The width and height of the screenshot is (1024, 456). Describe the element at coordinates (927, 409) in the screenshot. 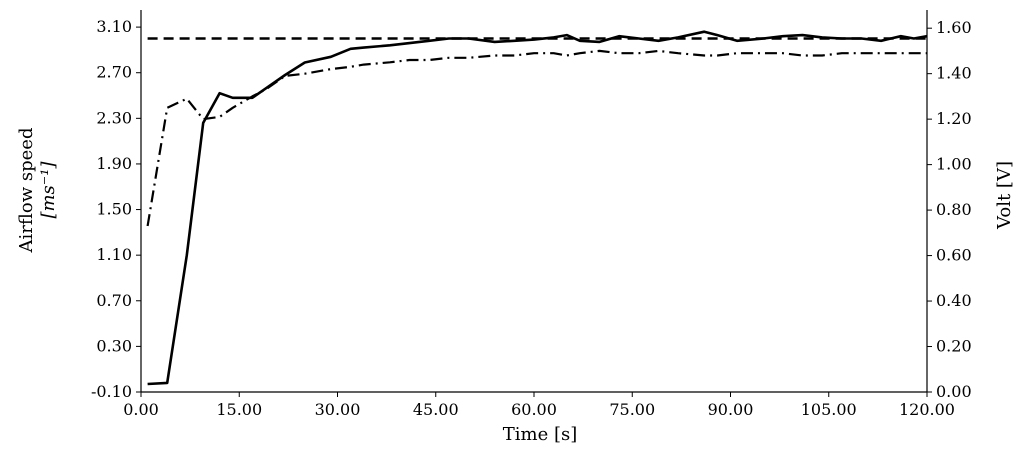

I see `x-tick-label: 120.00` at that location.